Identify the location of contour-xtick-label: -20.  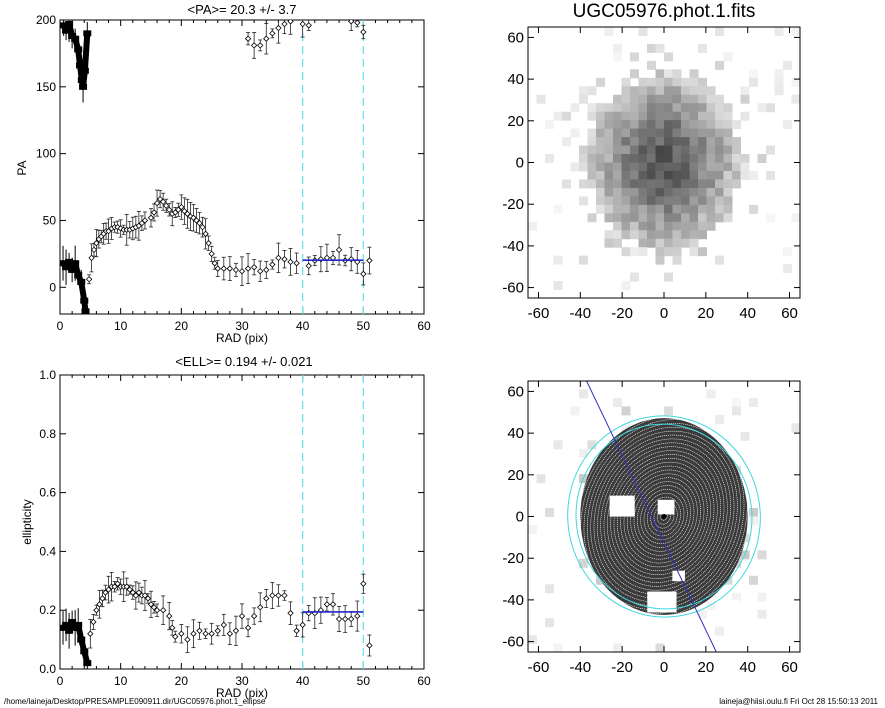
(622, 667).